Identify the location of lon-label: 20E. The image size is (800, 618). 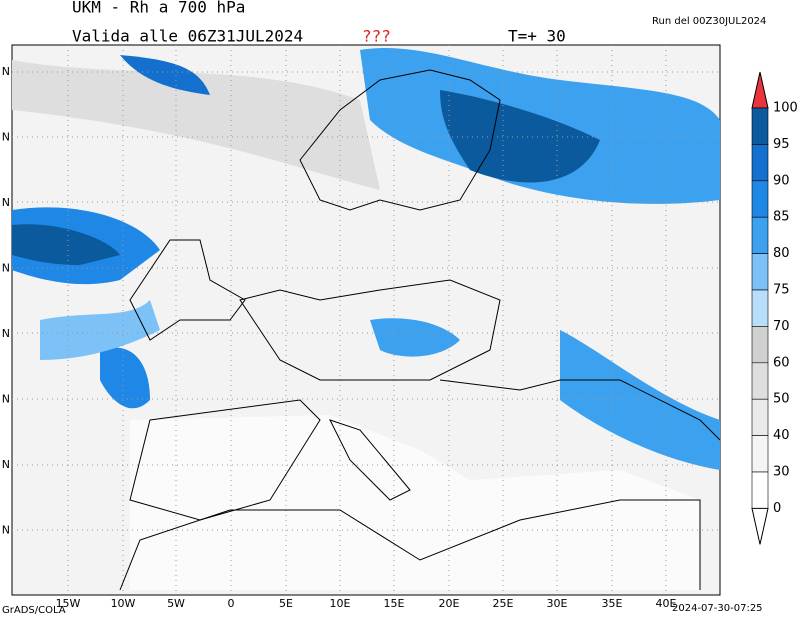
(449, 603).